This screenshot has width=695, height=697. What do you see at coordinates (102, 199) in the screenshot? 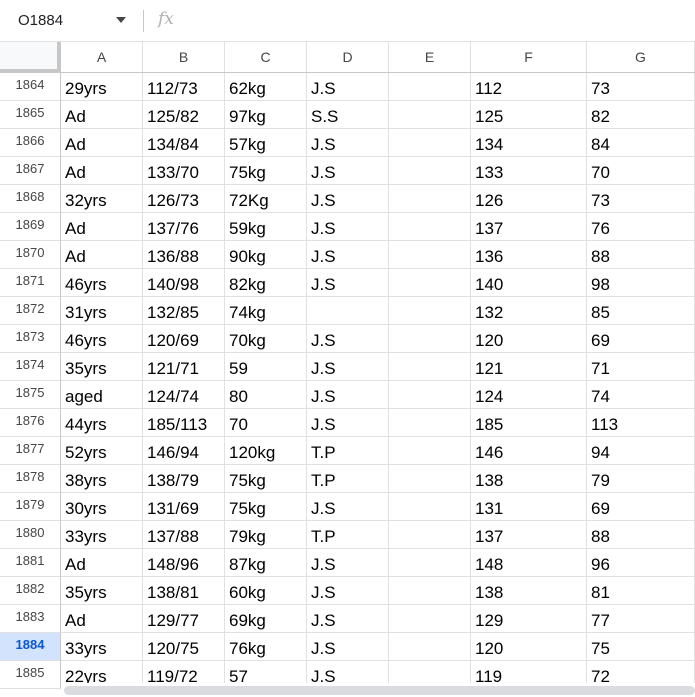
I see `cell-a: 32yrs` at bounding box center [102, 199].